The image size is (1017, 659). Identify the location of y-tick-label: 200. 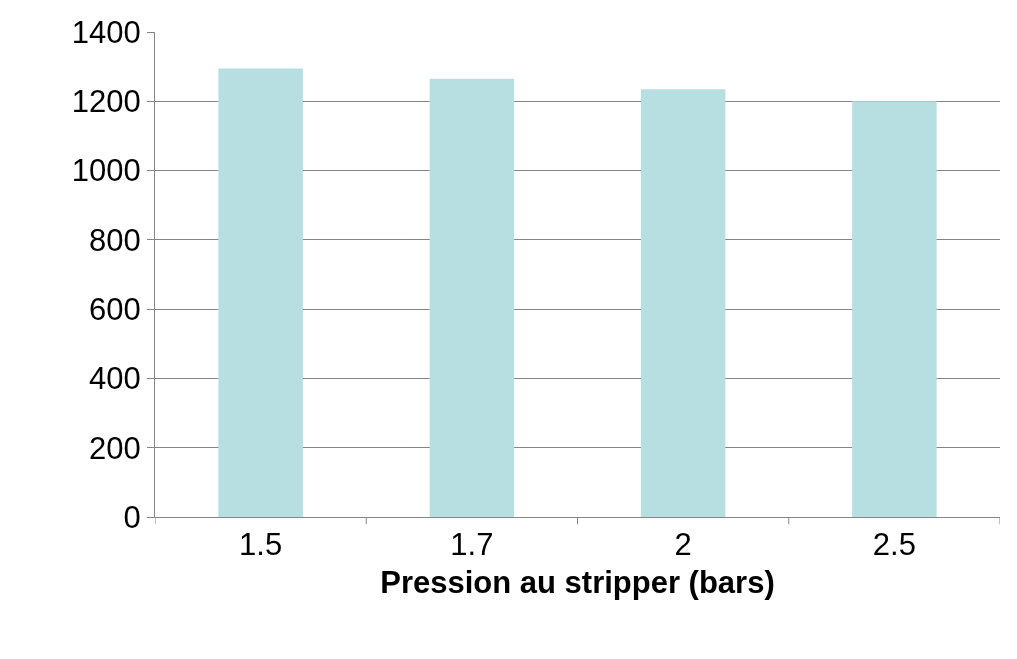
(115, 448).